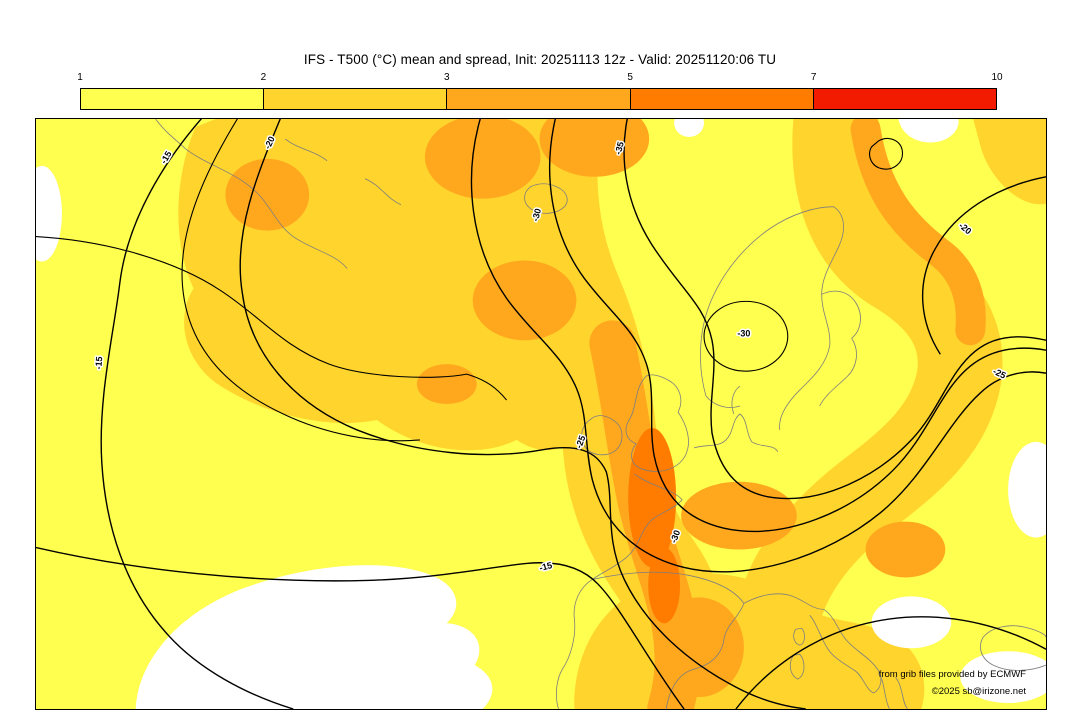 This screenshot has width=1080, height=718. What do you see at coordinates (886, 154) in the screenshot?
I see `contour-closed-loop-small` at bounding box center [886, 154].